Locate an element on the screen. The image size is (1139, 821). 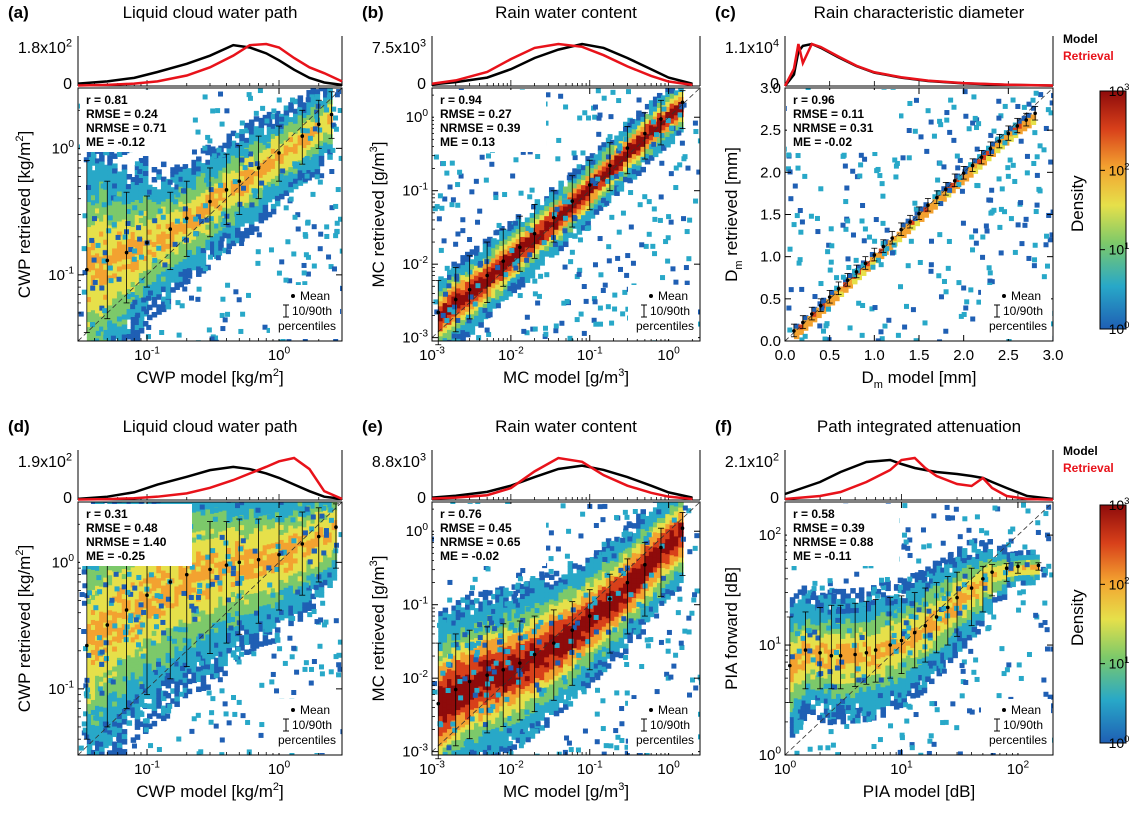
x-tick-label: 1.0 is located at coordinates (874, 355).